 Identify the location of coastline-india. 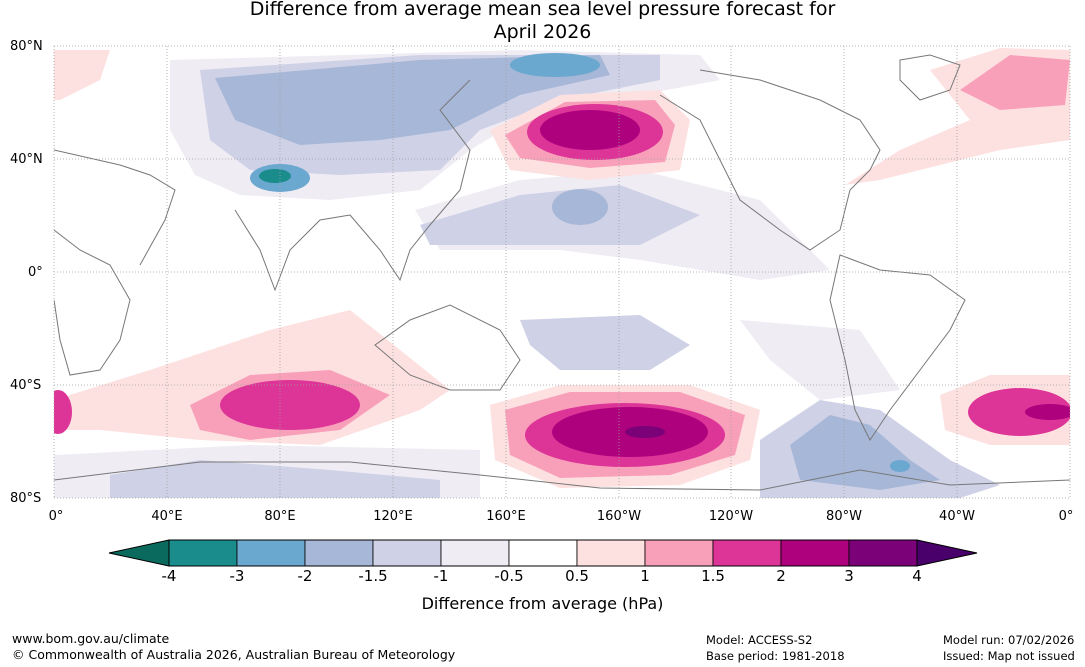
(292, 250).